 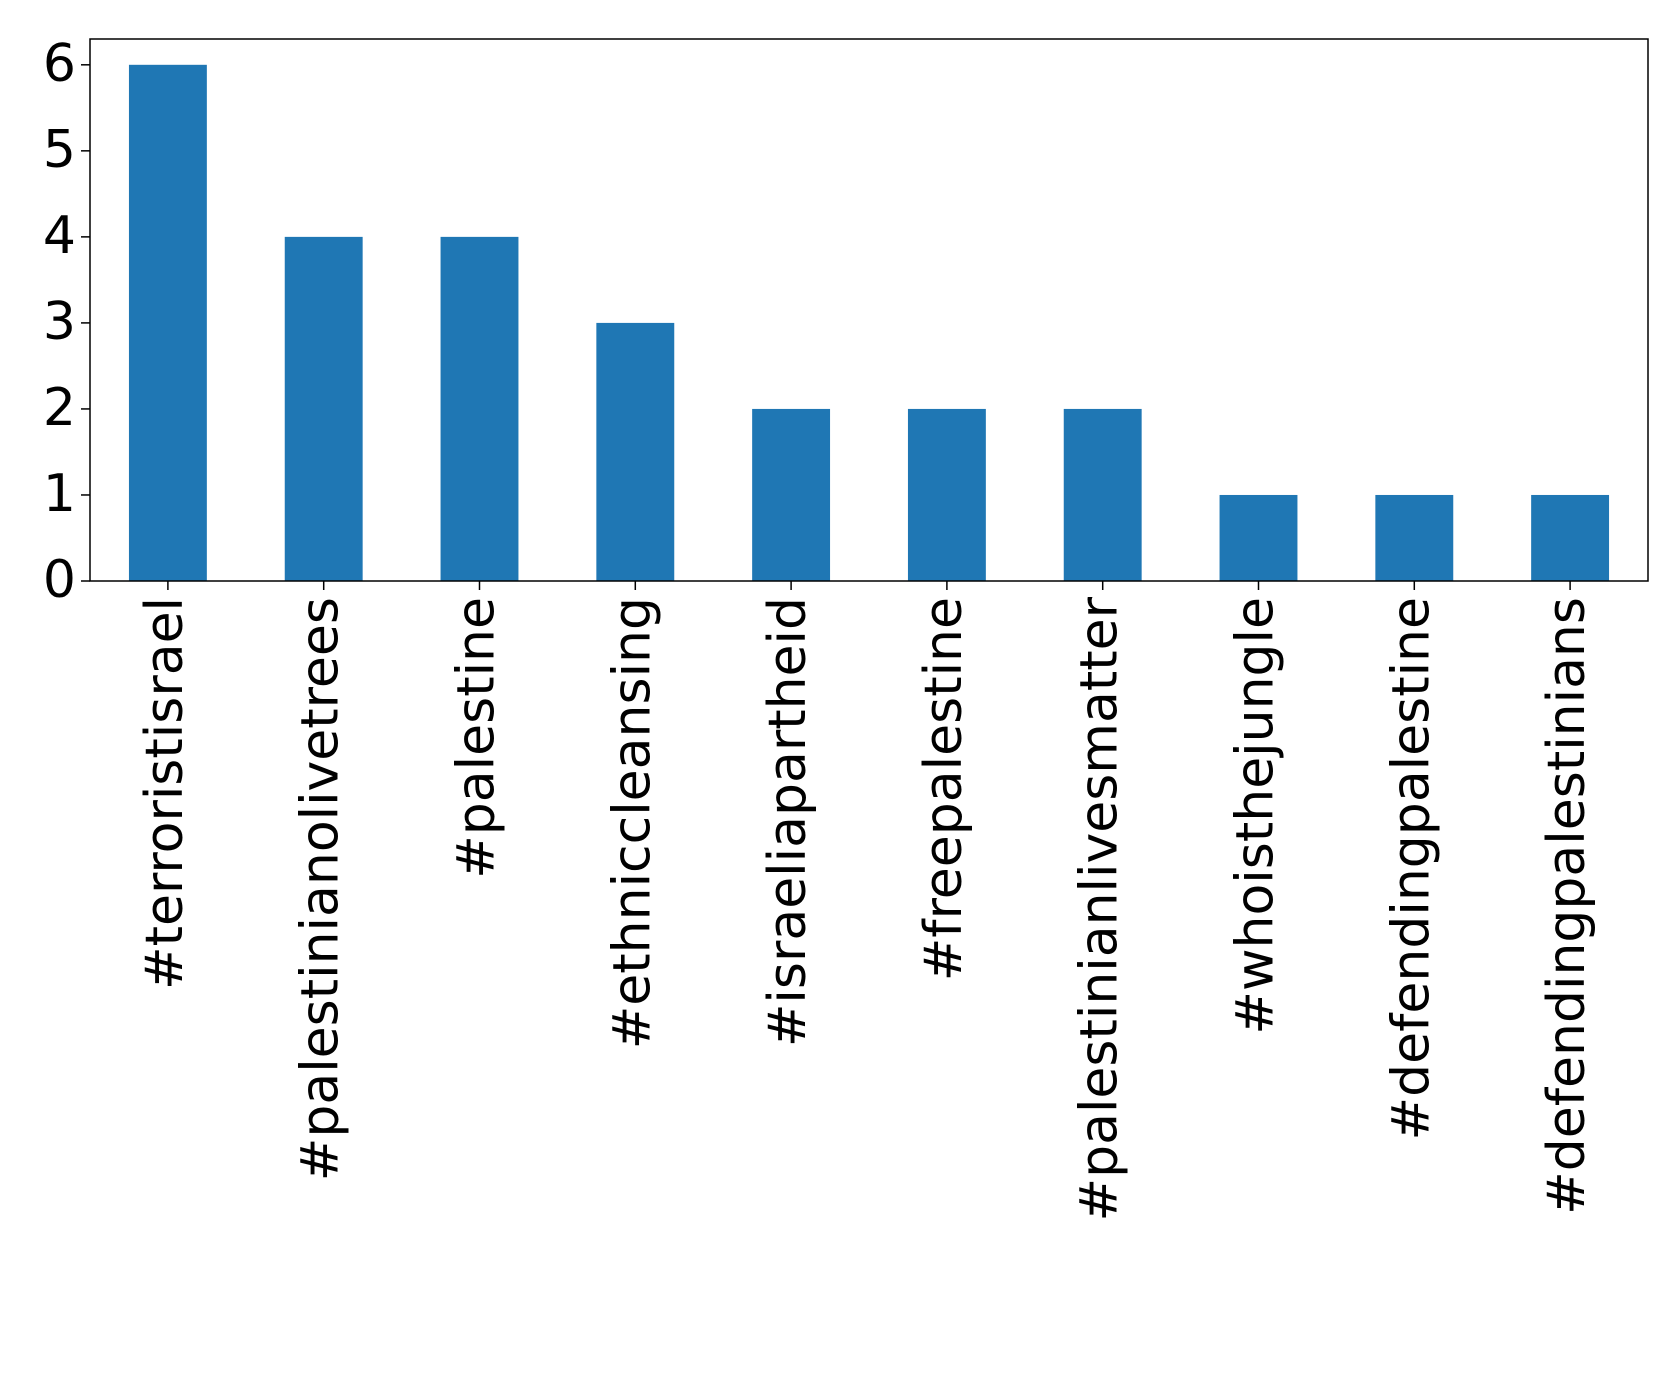 What do you see at coordinates (59, 322) in the screenshot?
I see `y-tick-label: 3` at bounding box center [59, 322].